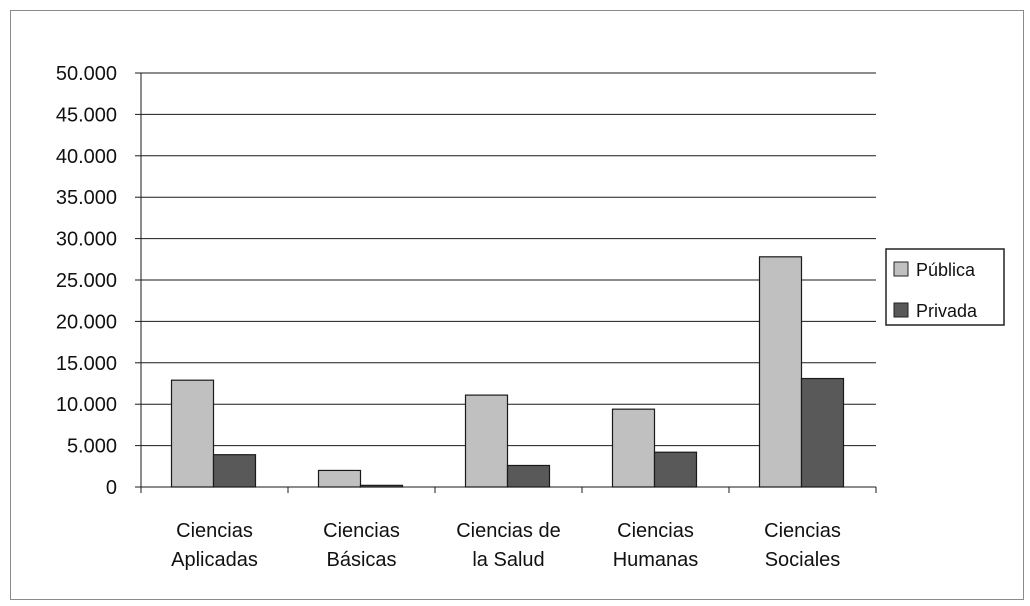 This screenshot has width=1030, height=606. What do you see at coordinates (946, 270) in the screenshot?
I see `legend-label-publica: Pública` at bounding box center [946, 270].